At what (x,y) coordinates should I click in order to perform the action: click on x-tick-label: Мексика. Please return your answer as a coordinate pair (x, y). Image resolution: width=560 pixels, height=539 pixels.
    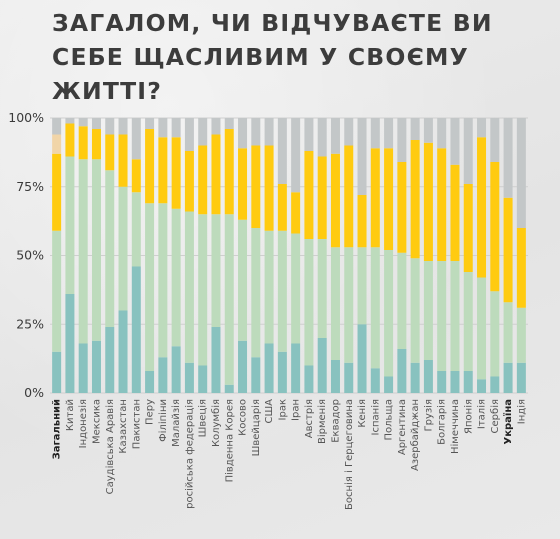
    Looking at the image, I should click on (96, 421).